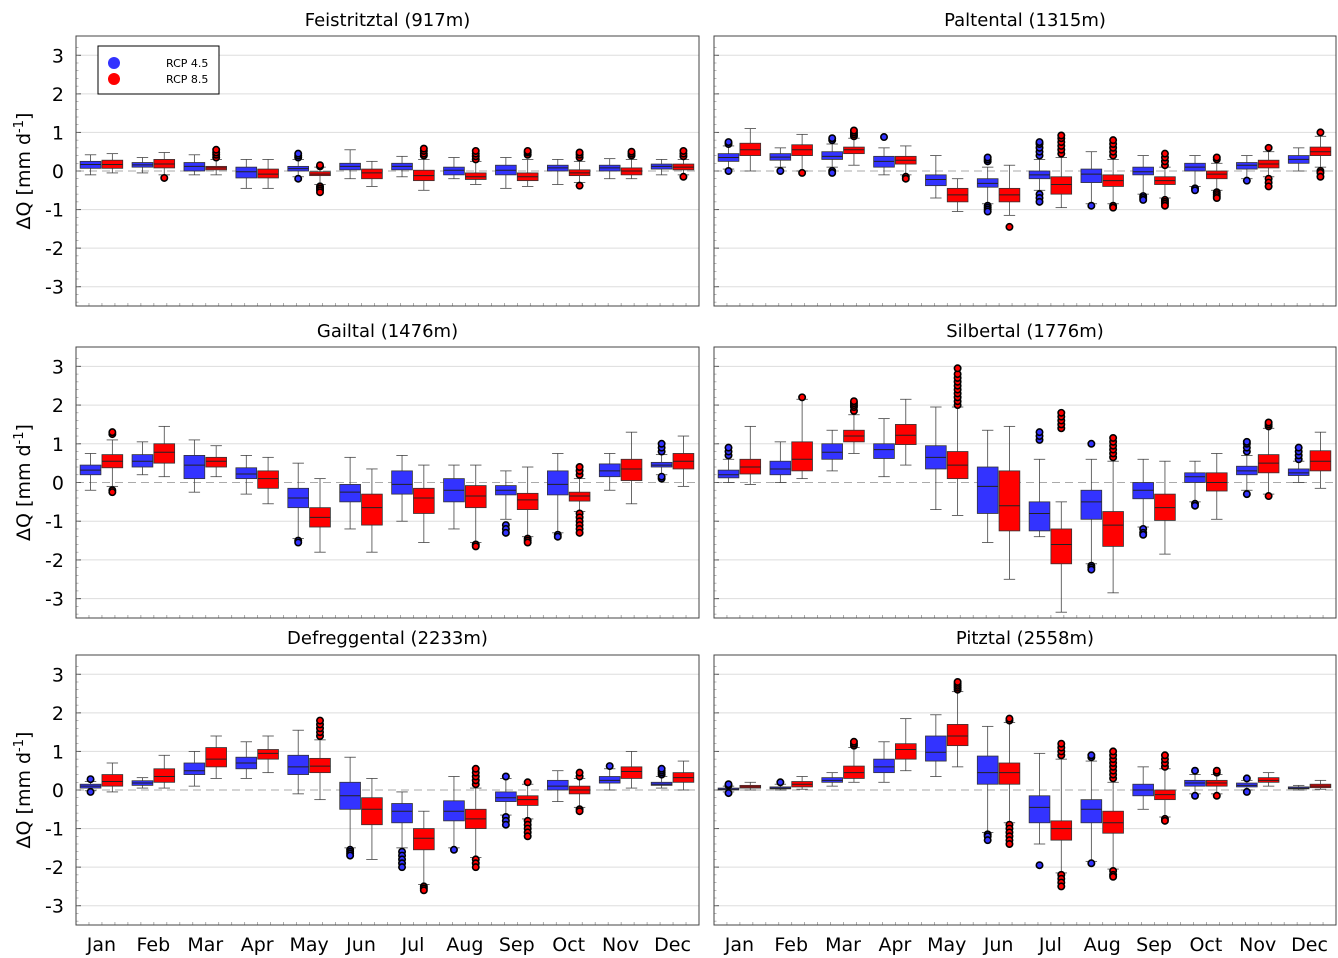 Image resolution: width=1338 pixels, height=958 pixels. I want to click on x-tick-label: Nov, so click(620, 945).